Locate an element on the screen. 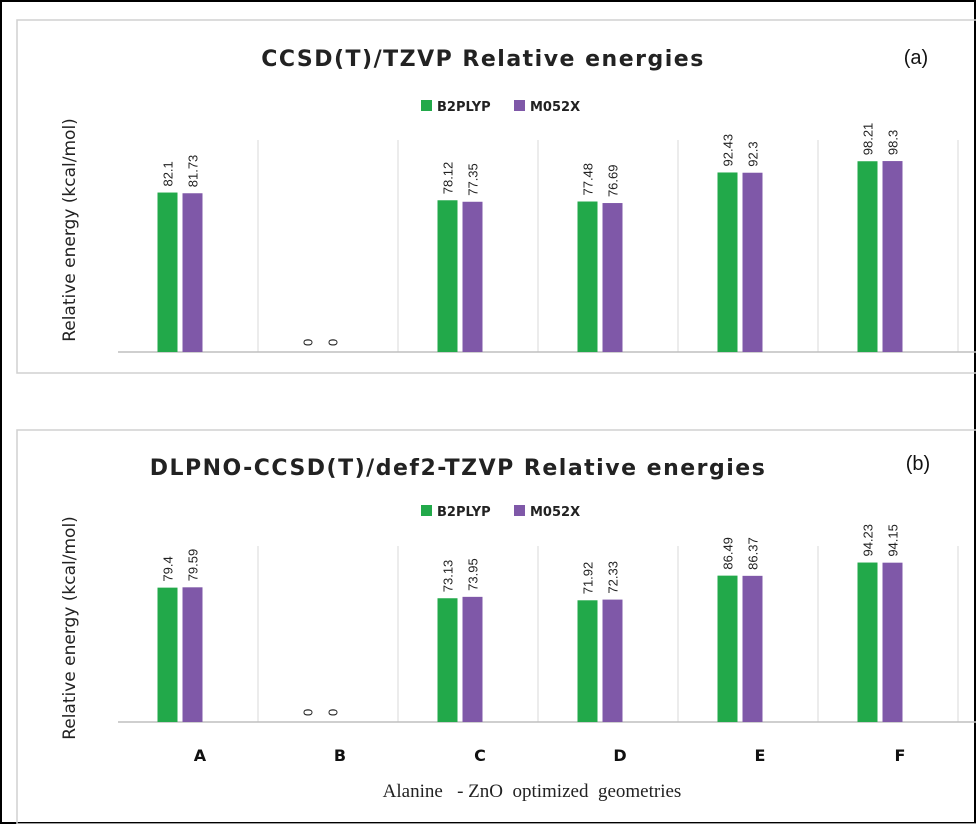  category-ticks: A B C D E F is located at coordinates (550, 755).